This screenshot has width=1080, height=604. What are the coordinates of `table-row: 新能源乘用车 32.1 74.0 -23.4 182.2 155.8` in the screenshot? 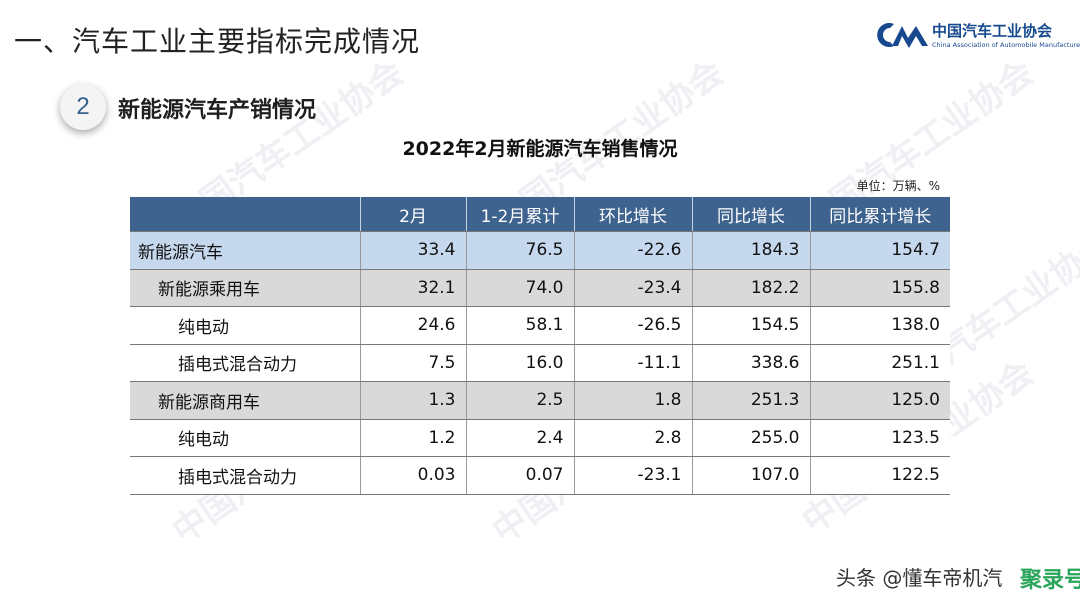 It's located at (540, 288).